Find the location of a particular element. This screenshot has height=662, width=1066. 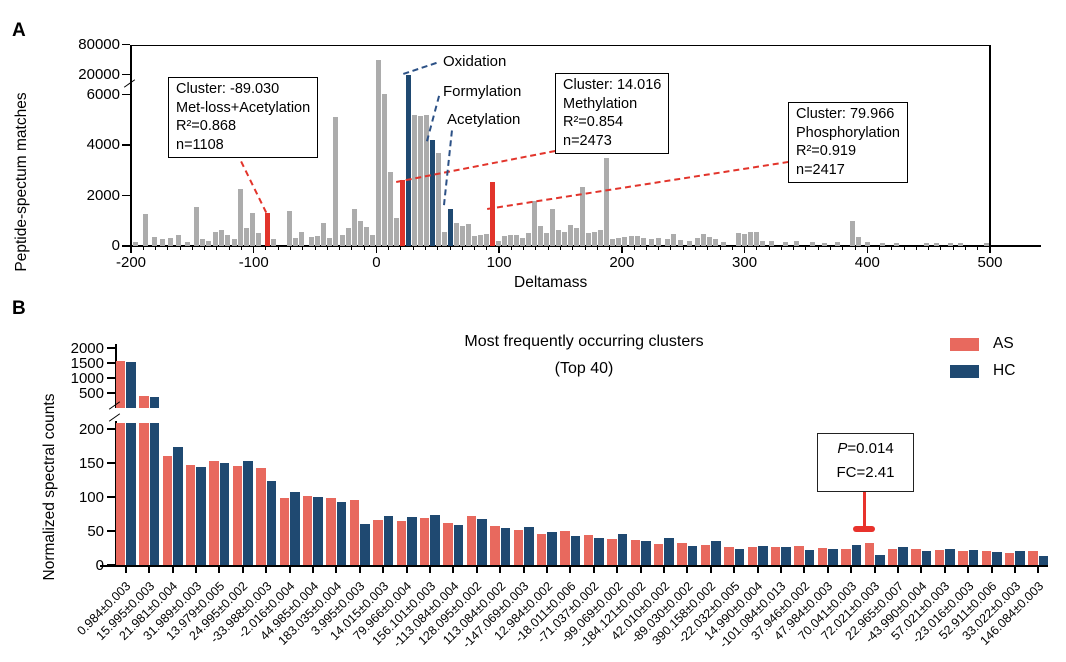

stat-annotation-box: P=0.014 FC=2.41 is located at coordinates (865, 462).